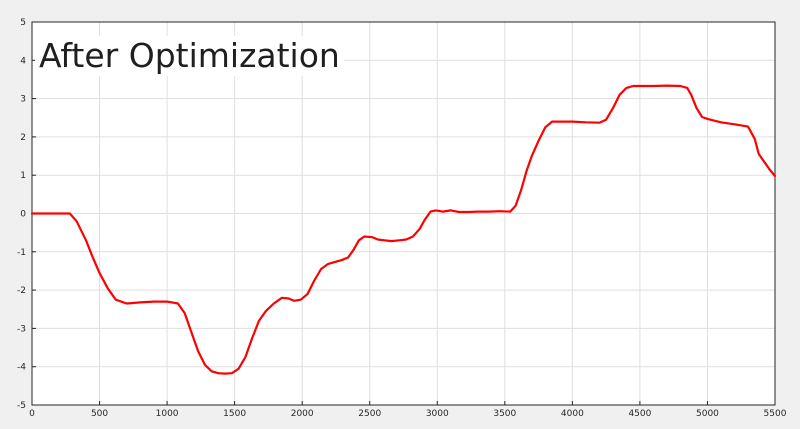  I want to click on x-tick-label: 500, so click(99, 414).